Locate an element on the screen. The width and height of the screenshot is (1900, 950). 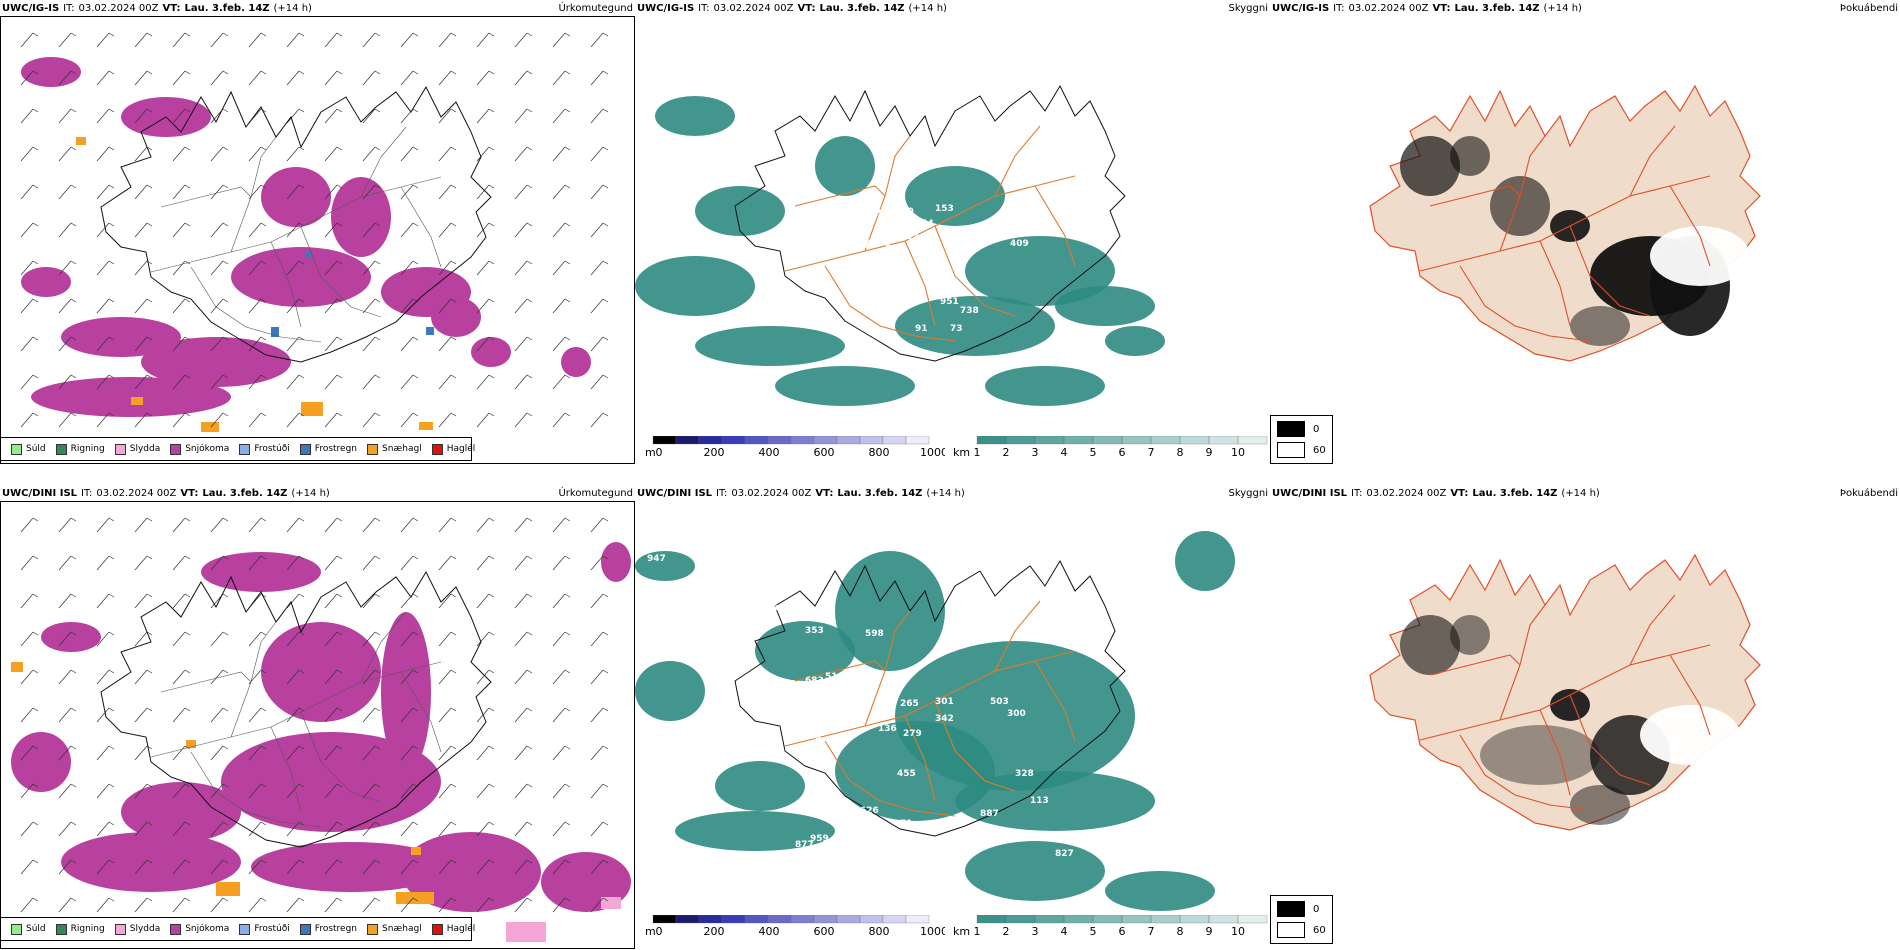
cloud-base-label: 683 is located at coordinates (814, 681).